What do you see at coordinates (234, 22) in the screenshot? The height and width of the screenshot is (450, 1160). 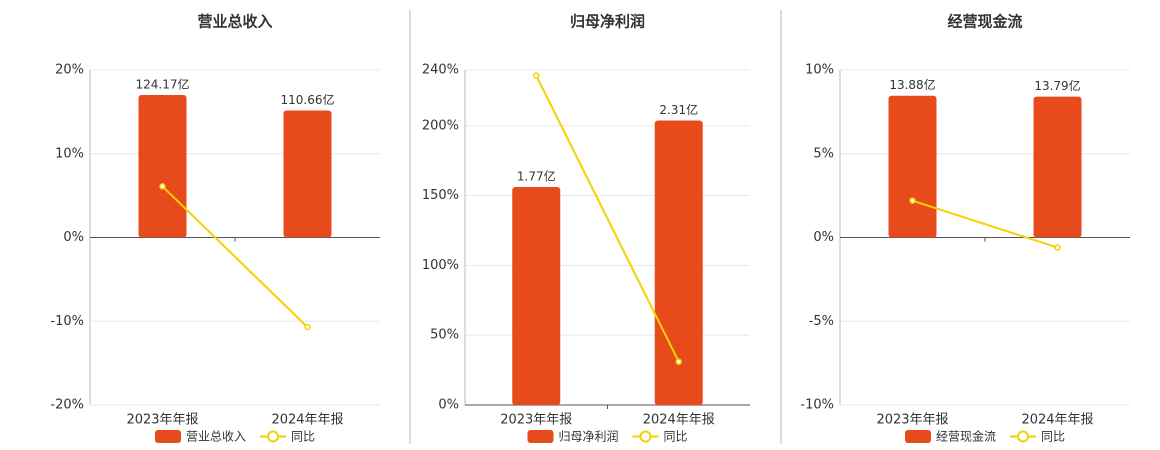 I see `chart-title: 营业总收入` at bounding box center [234, 22].